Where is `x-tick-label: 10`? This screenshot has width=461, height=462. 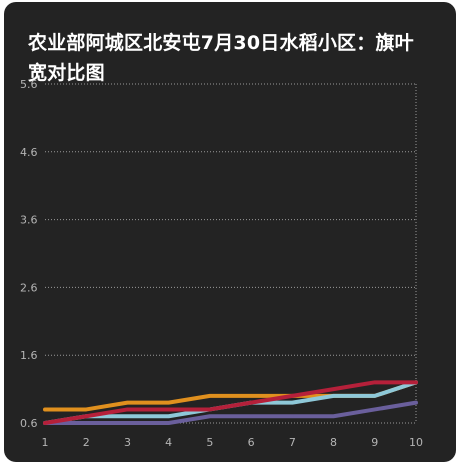 x-tick-label: 10 is located at coordinates (416, 442).